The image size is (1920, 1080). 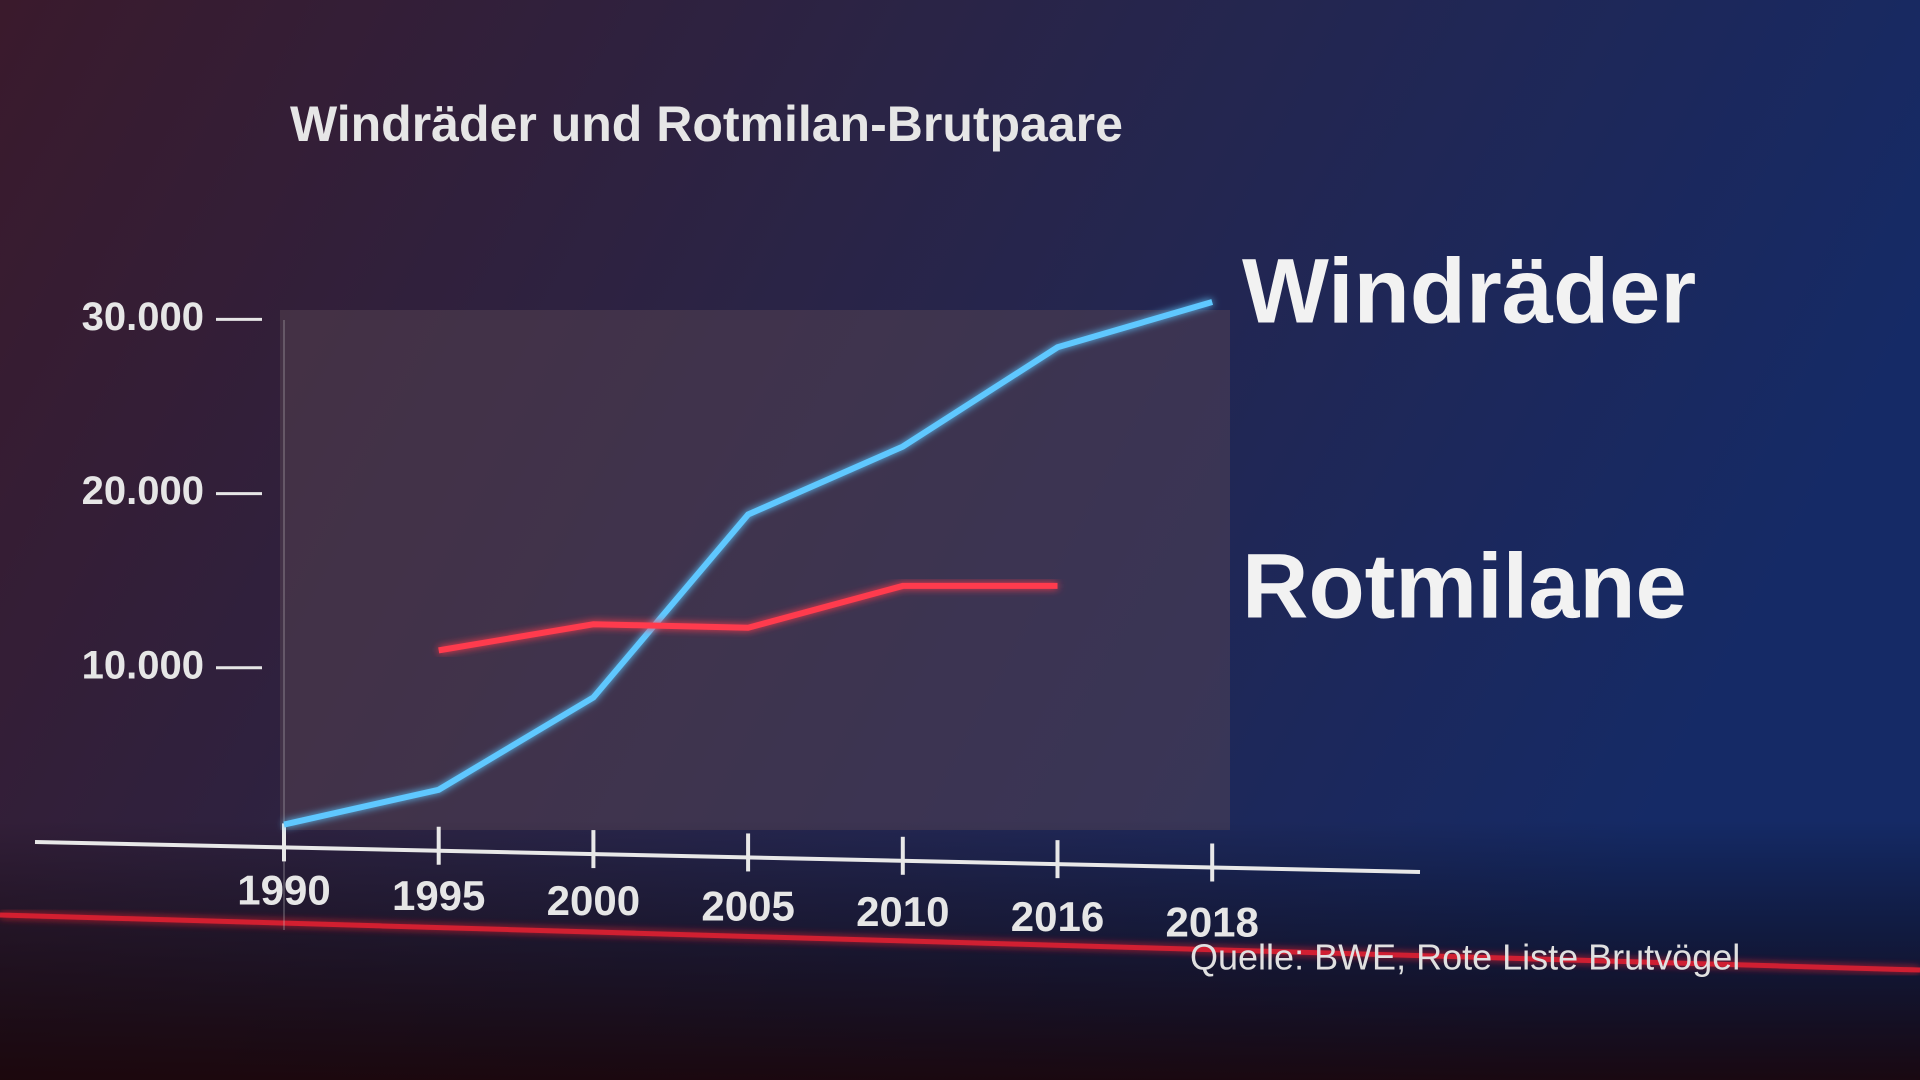 What do you see at coordinates (706, 124) in the screenshot?
I see `chart-title: Windräder und Rotmilan-Brutpaare` at bounding box center [706, 124].